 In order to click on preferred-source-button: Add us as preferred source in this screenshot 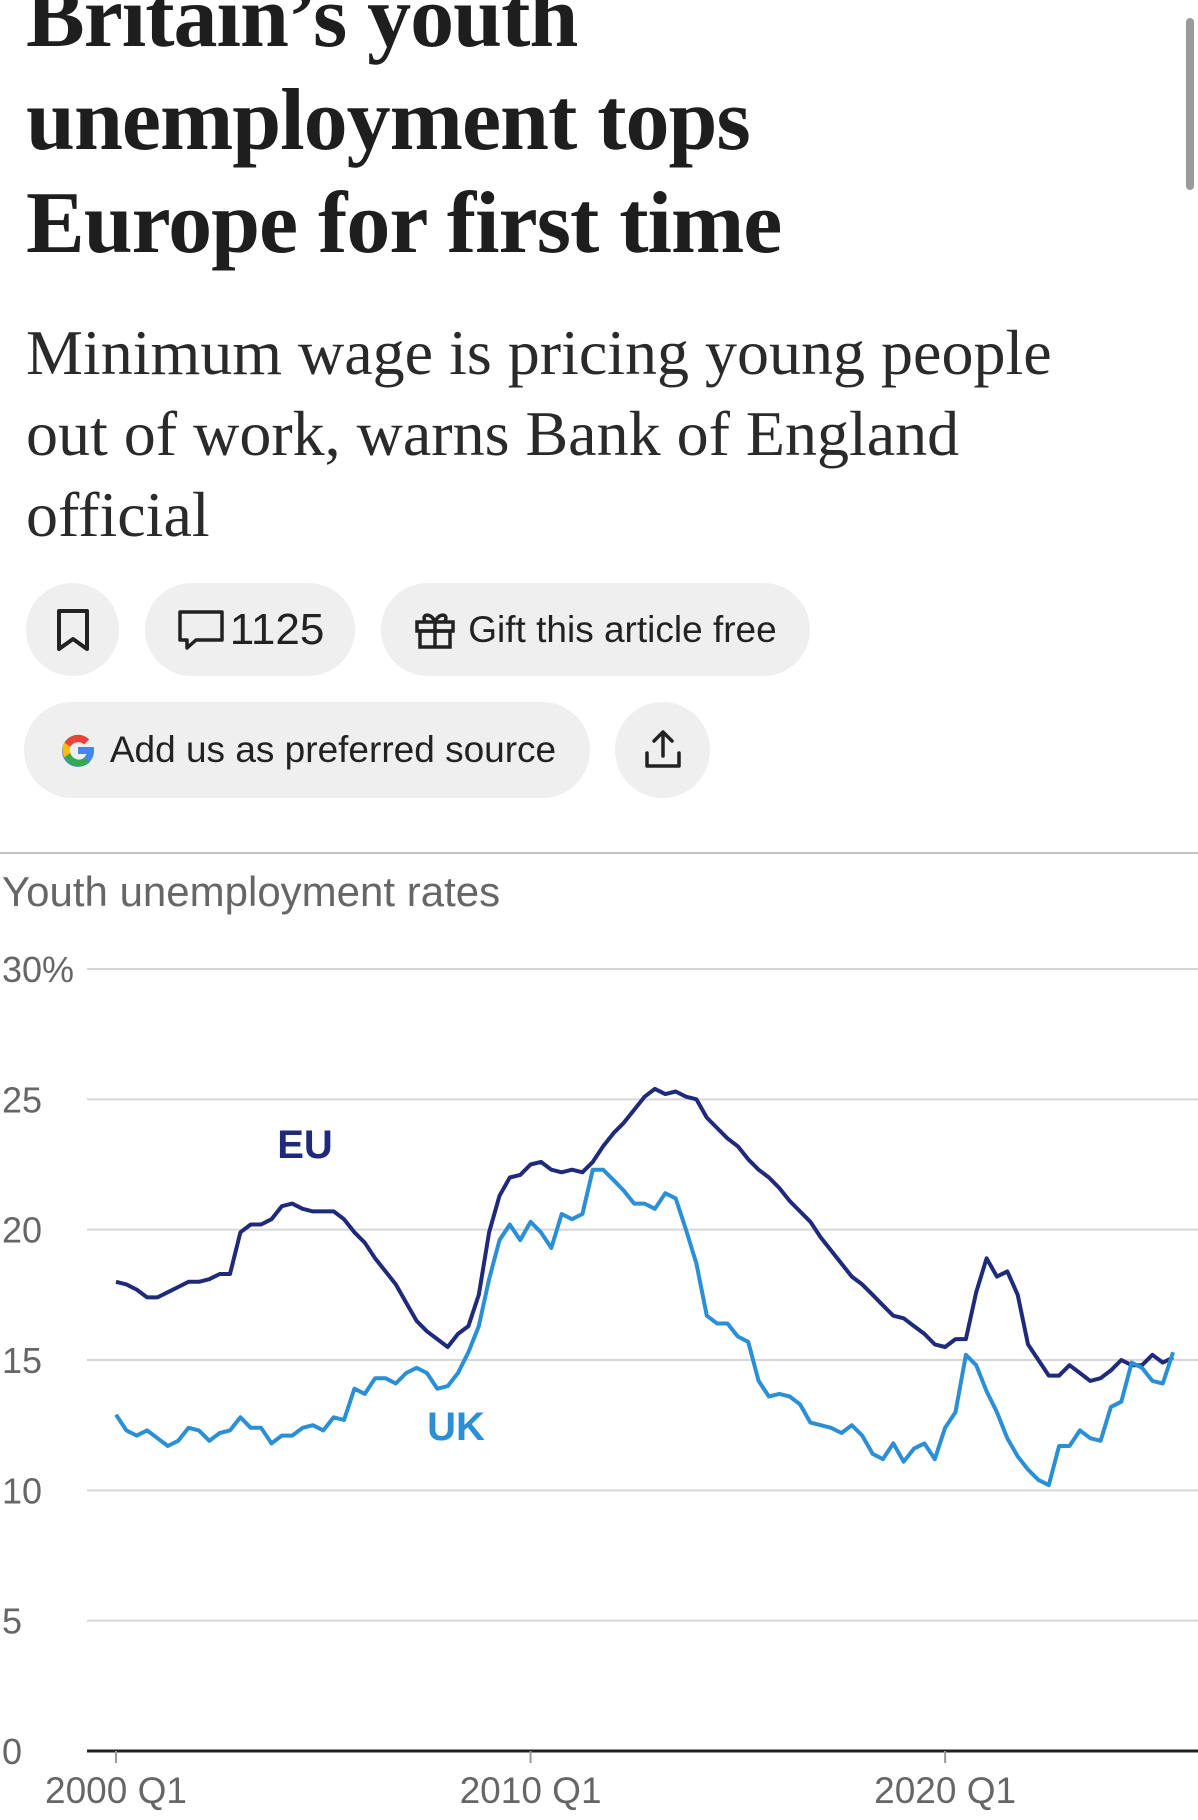, I will do `click(307, 750)`.